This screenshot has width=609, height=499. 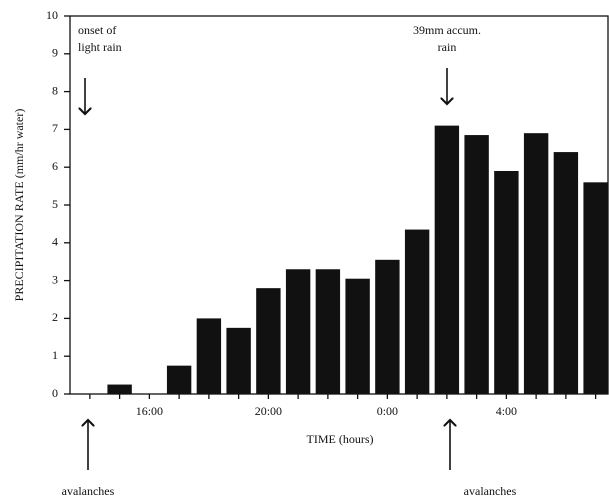 I want to click on y-axis-label: PRECIPITATION RATE (mm/hr water), so click(x=19, y=205).